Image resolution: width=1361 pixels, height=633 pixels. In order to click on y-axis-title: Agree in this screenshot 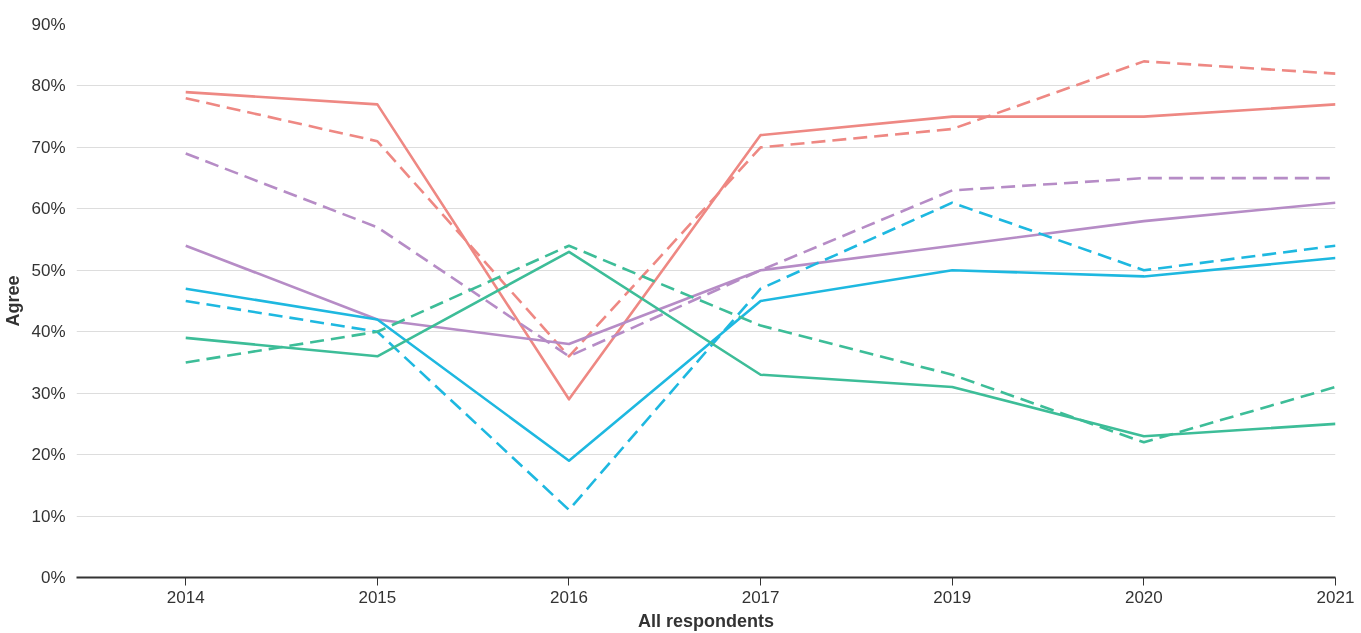, I will do `click(13, 301)`.